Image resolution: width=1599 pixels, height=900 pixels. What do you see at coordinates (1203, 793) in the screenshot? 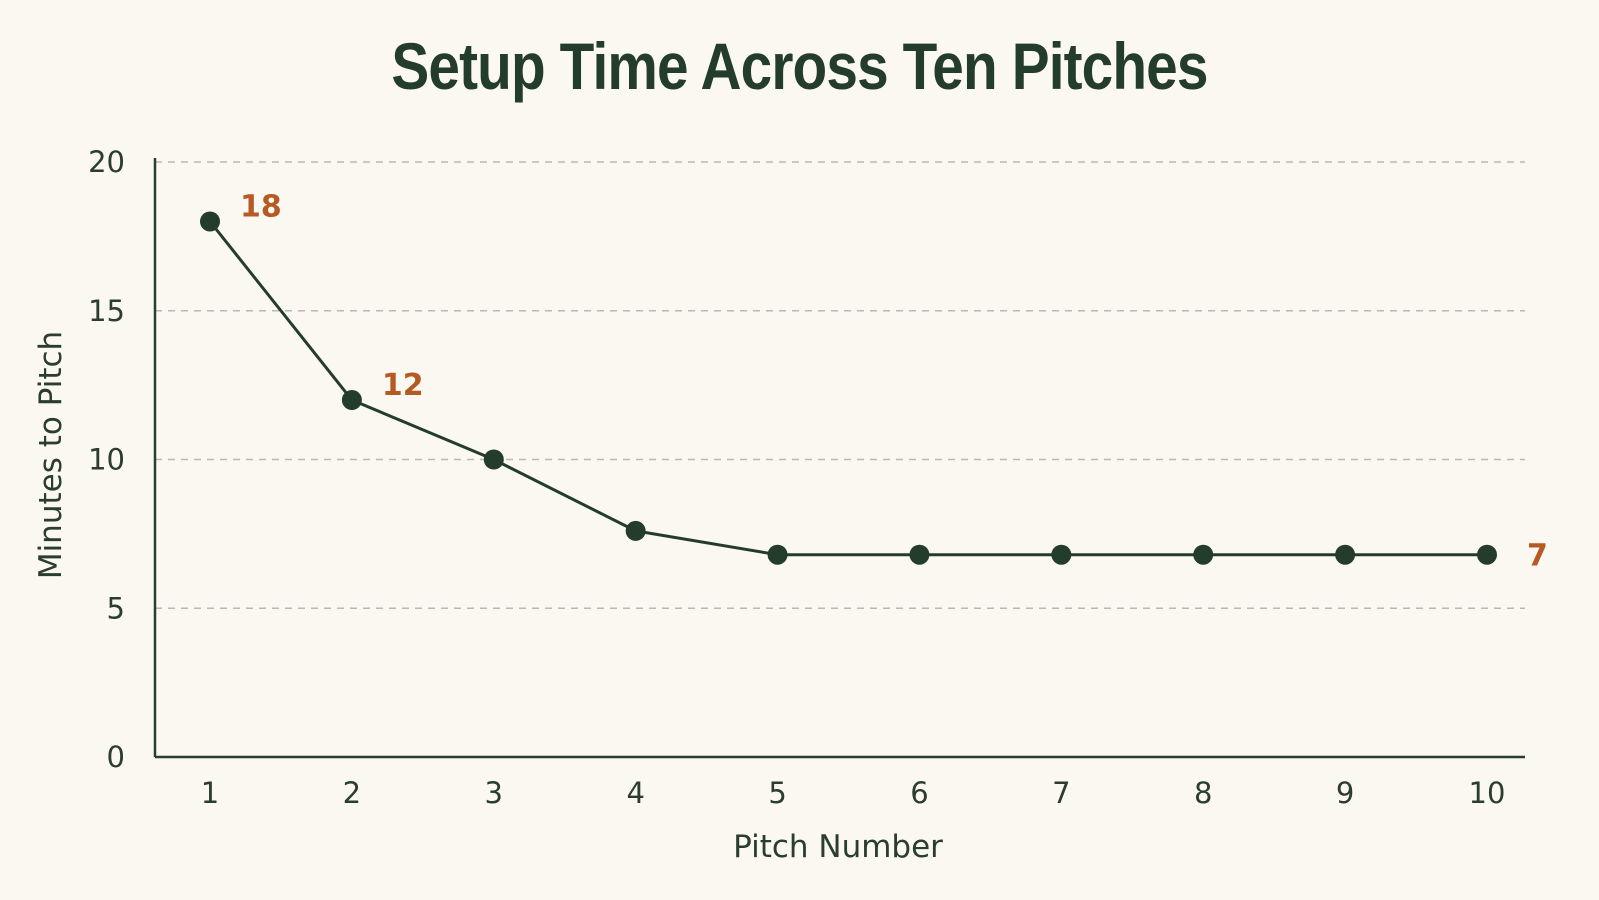
I see `x-tick-label: 8` at bounding box center [1203, 793].